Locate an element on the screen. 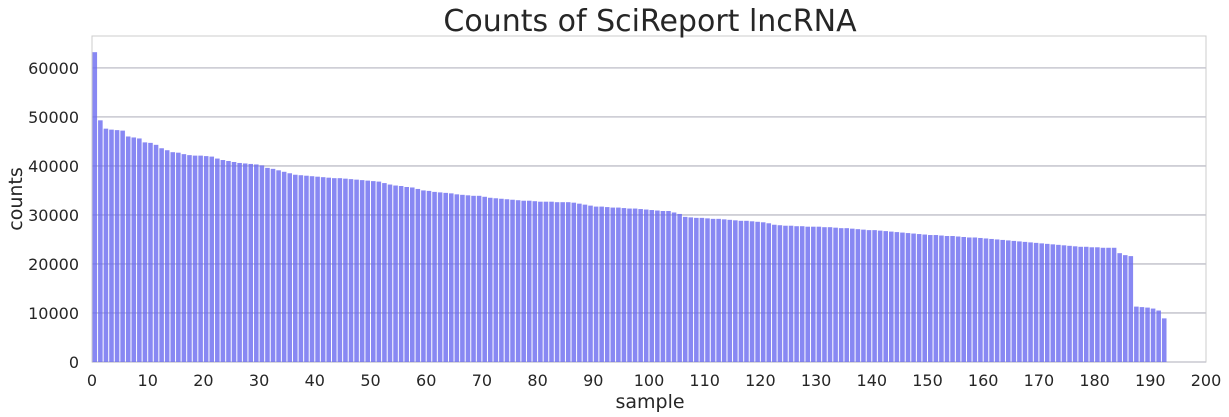 The height and width of the screenshot is (417, 1229). y-tick-labels: 0 10000 20000 30000 40000 50000 60000 is located at coordinates (53, 215).